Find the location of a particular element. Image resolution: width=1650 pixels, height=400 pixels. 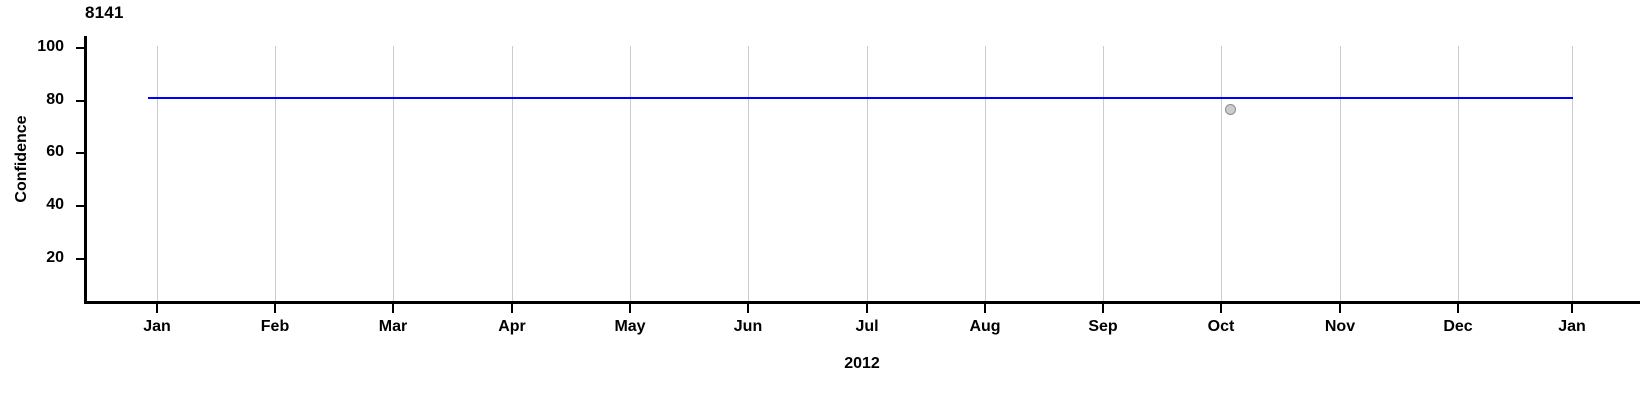

gridline-oct is located at coordinates (1221, 173).